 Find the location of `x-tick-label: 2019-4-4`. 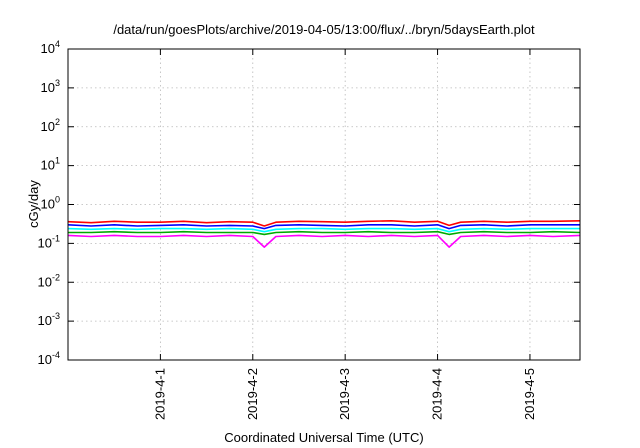

x-tick-label: 2019-4-4 is located at coordinates (437, 394).